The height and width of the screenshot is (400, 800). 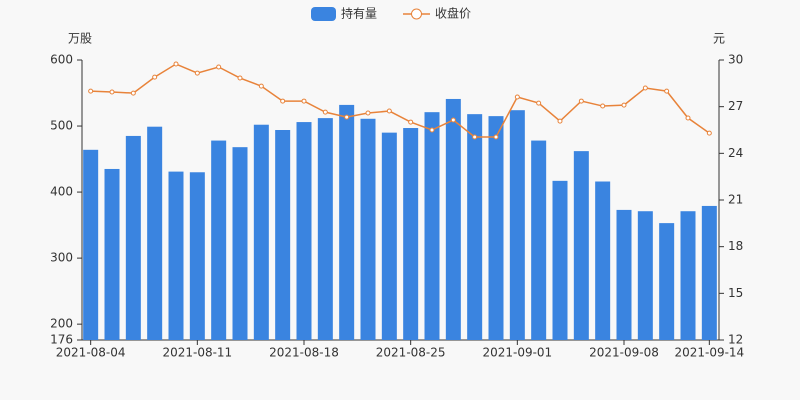 I want to click on y2-tick-label: 12, so click(x=735, y=340).